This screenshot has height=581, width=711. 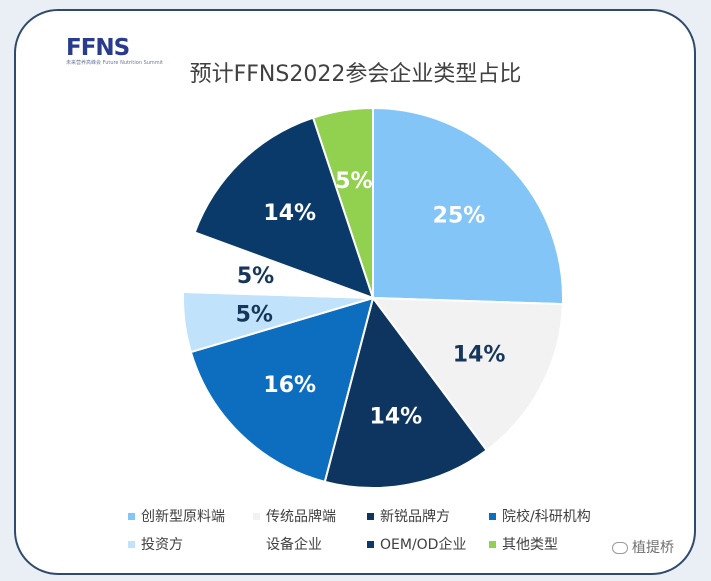 I want to click on legend-label: 创新型原料端, so click(x=183, y=517).